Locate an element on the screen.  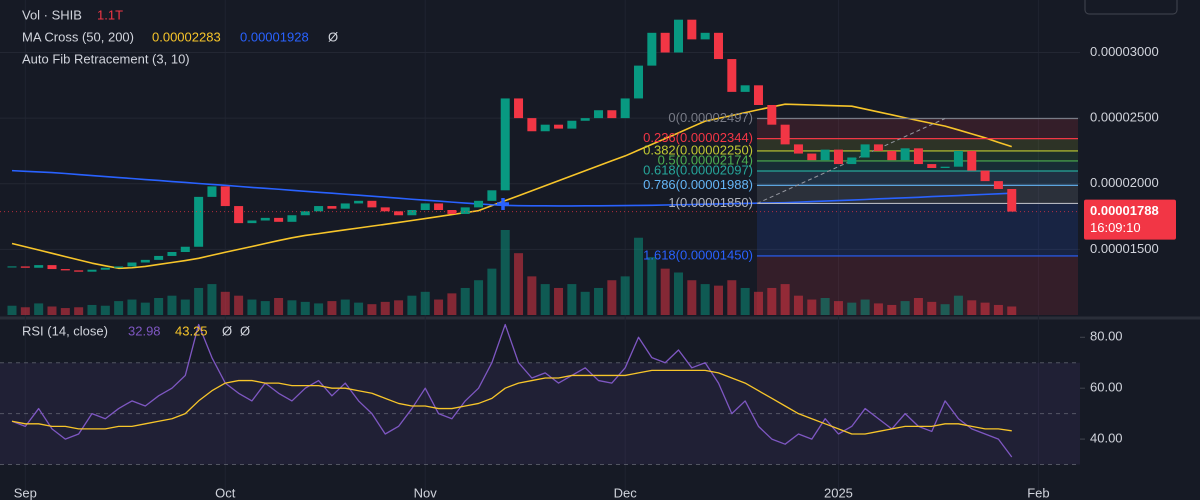
y-tick-label: 0.00002500 is located at coordinates (1124, 117).